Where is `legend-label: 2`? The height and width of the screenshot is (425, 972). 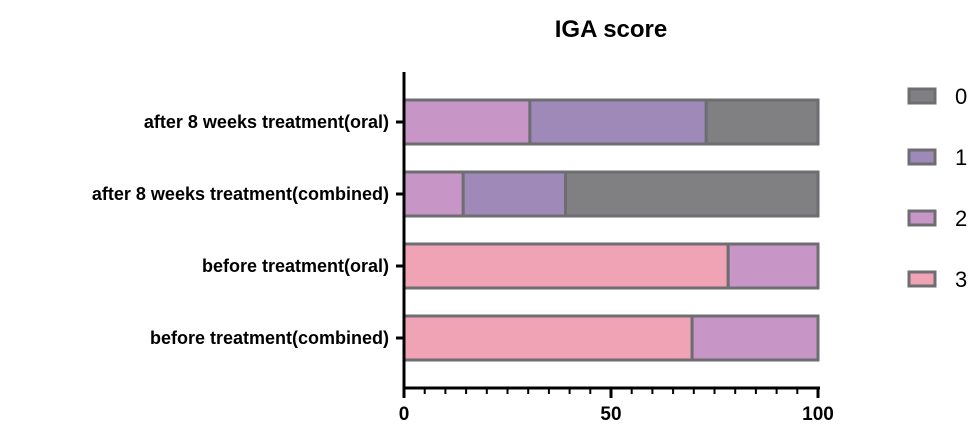
legend-label: 2 is located at coordinates (961, 218).